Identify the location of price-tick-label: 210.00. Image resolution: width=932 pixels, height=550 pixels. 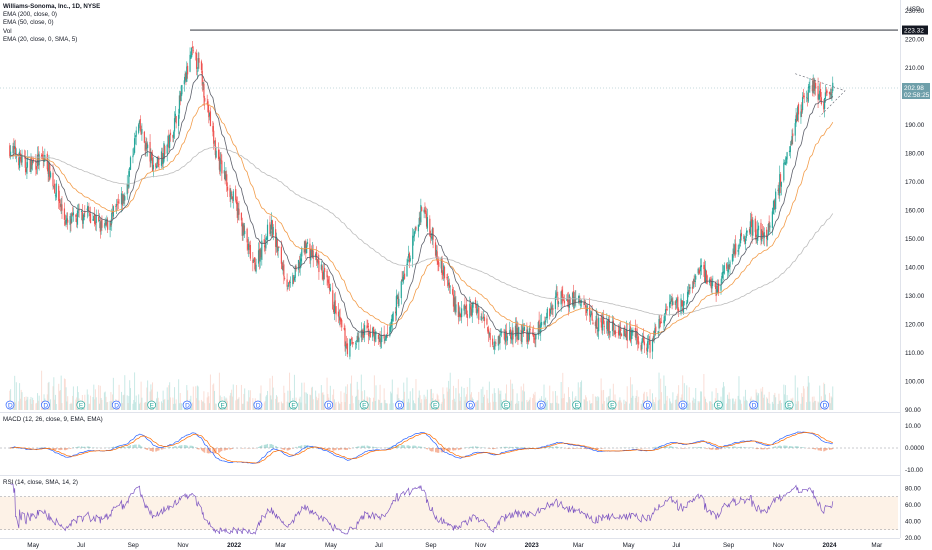
(915, 68).